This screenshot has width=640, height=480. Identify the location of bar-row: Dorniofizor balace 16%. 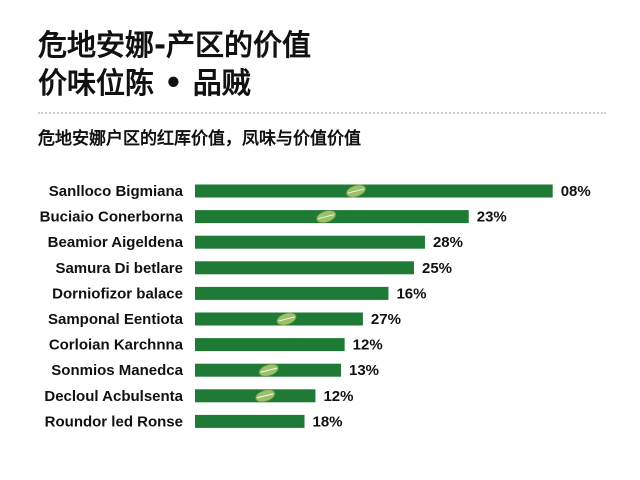
(239, 293).